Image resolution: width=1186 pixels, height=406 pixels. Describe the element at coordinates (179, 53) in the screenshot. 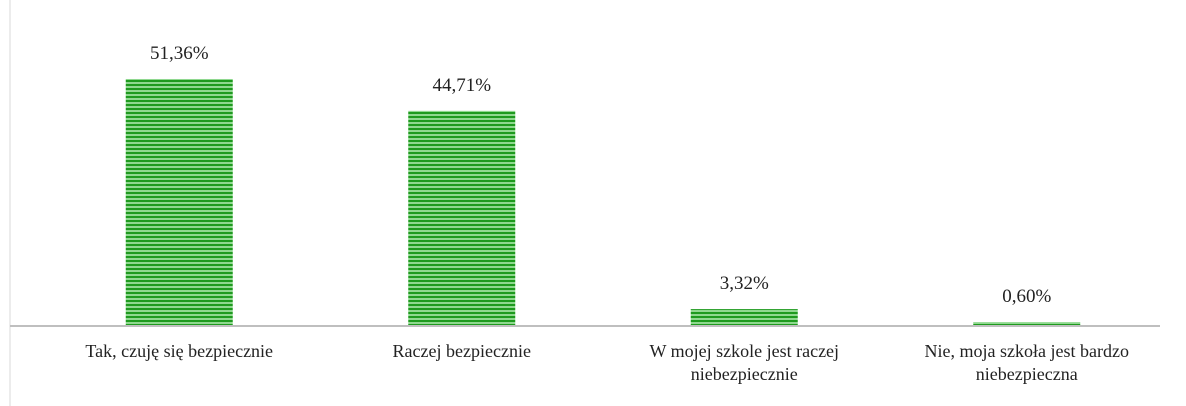

I see `value-label: 51,36%` at that location.